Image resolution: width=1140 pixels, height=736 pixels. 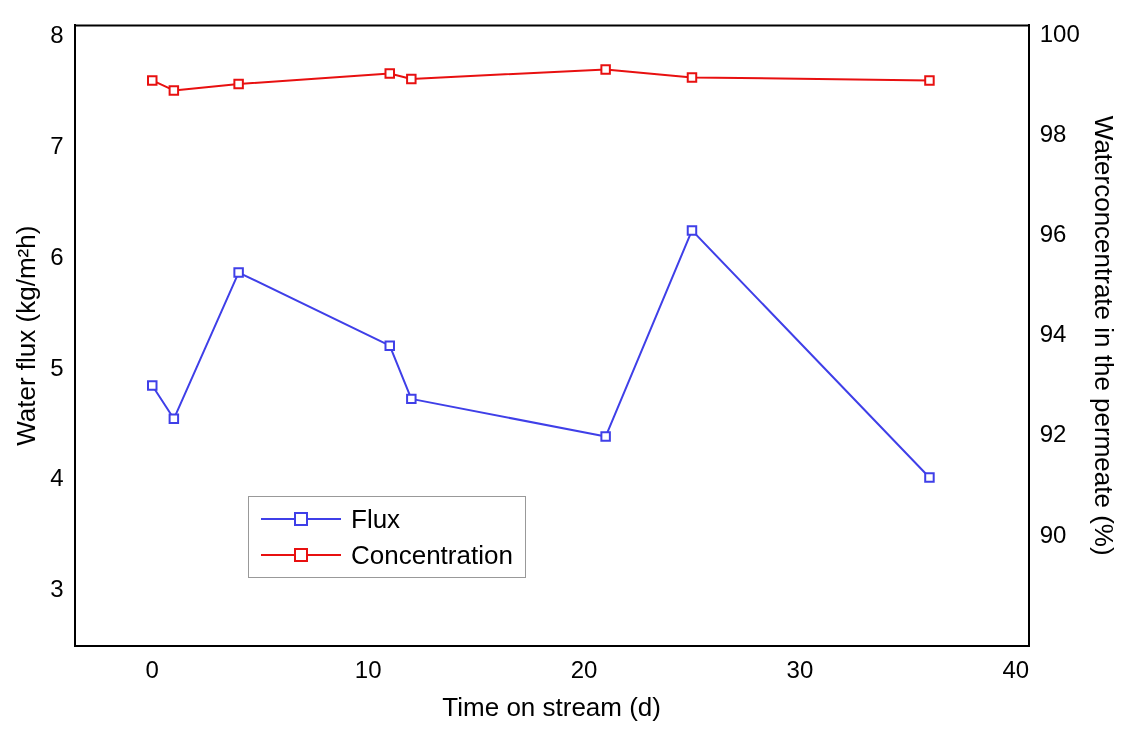 I want to click on y-tick-label: 5, so click(x=57, y=367).